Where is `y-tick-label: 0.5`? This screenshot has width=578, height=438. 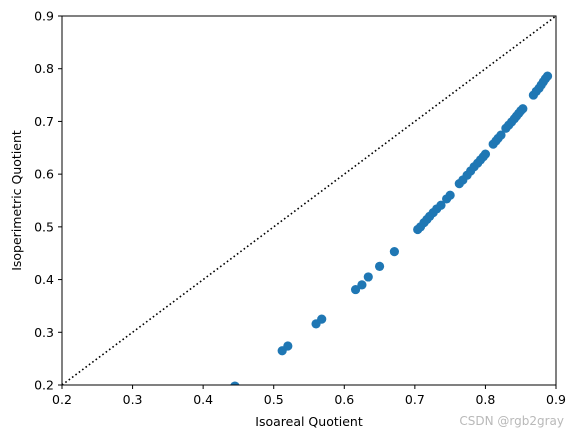
y-tick-label: 0.5 is located at coordinates (44, 226).